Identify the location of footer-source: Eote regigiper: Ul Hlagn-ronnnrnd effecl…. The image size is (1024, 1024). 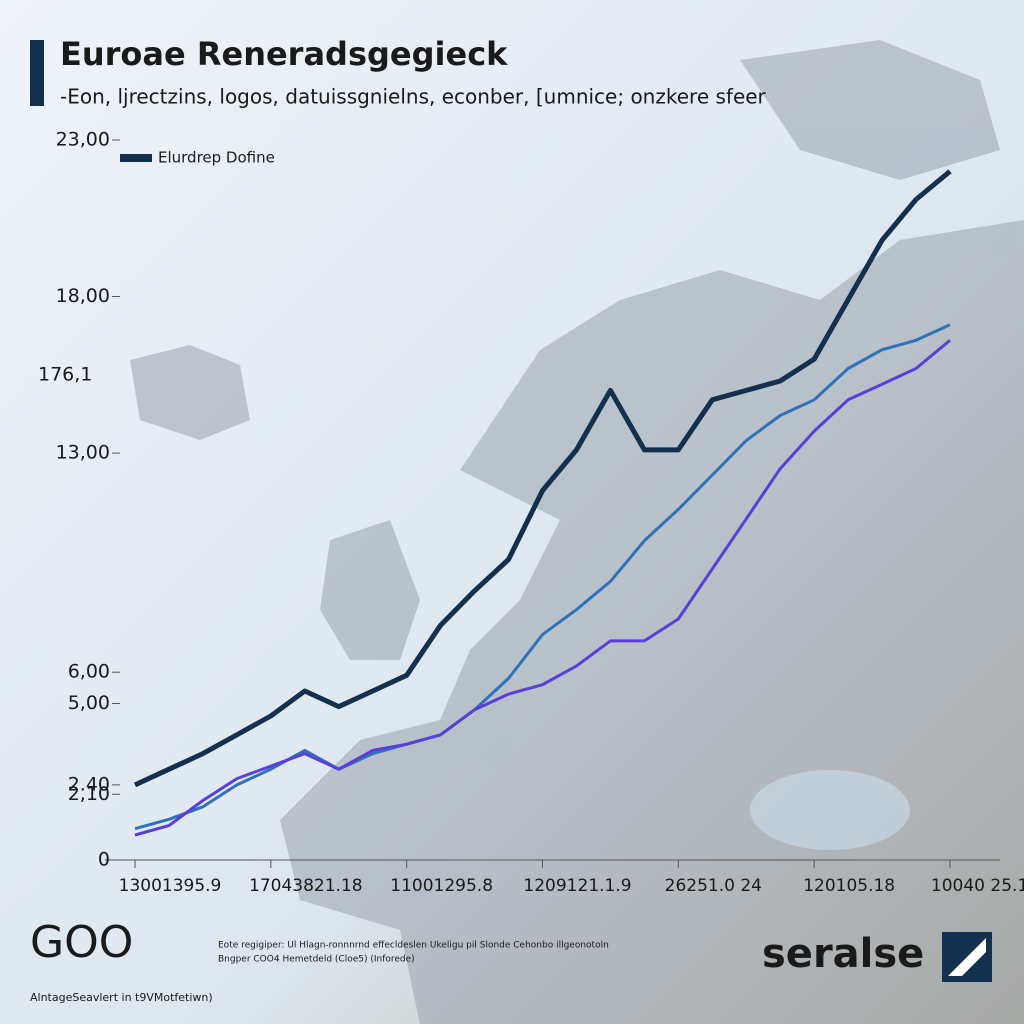
(413, 946).